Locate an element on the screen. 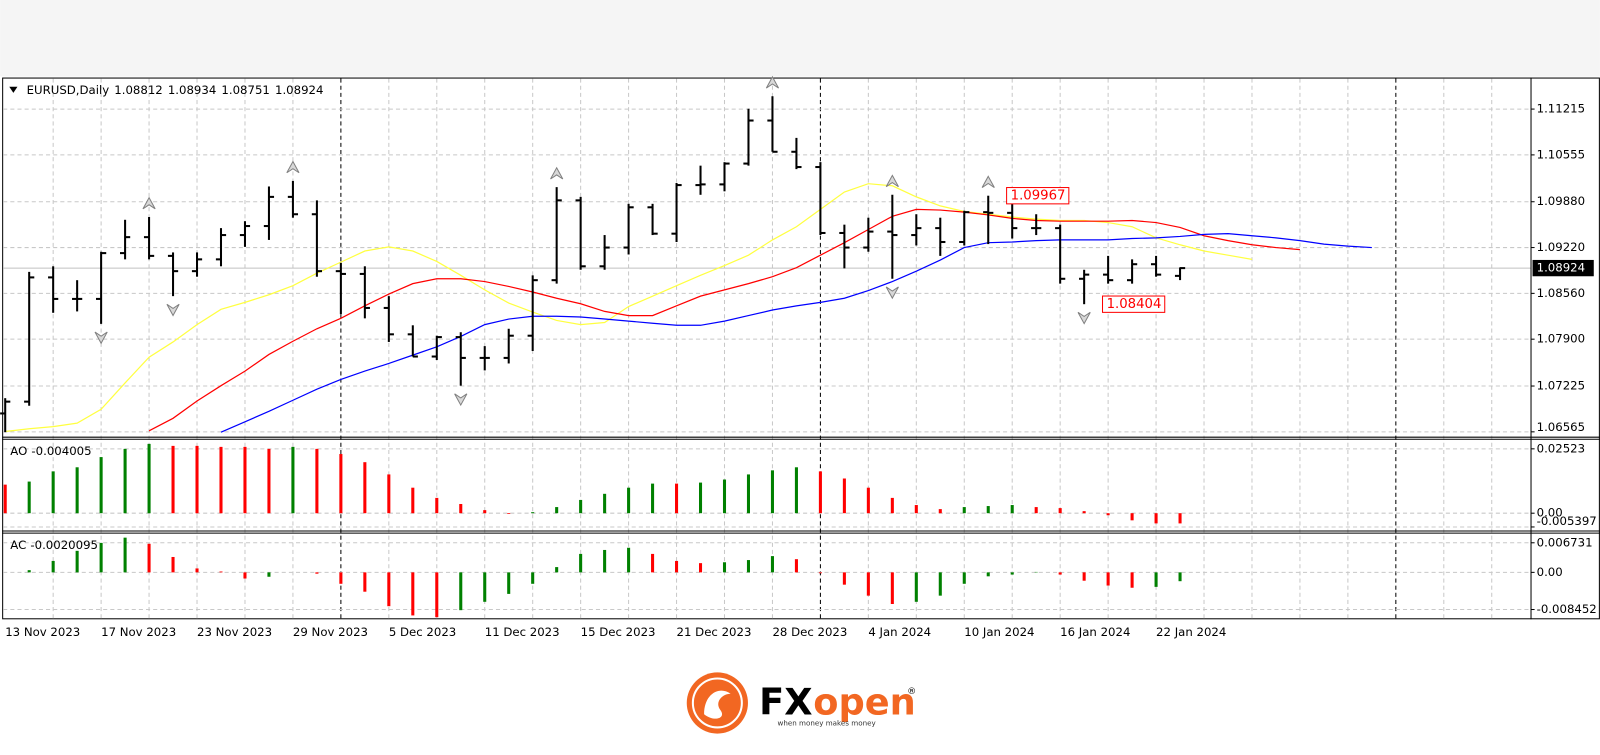  indicator-name: AC is located at coordinates (18, 544).